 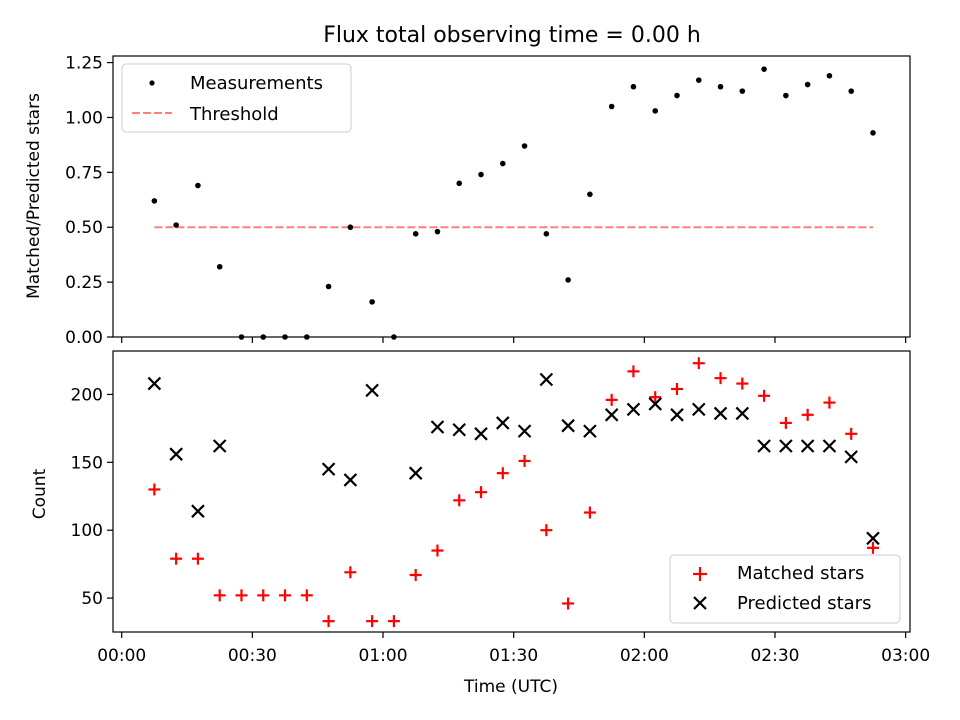 I want to click on y-tick-label: 200, so click(x=87, y=395).